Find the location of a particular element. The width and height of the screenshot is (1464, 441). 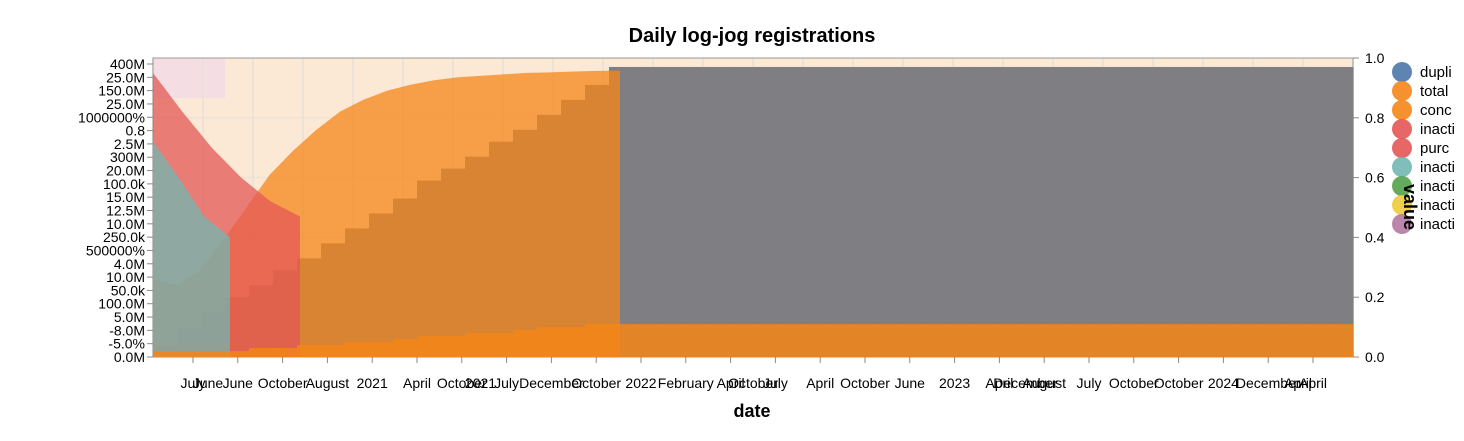

x-axis-title: date is located at coordinates (751, 411).